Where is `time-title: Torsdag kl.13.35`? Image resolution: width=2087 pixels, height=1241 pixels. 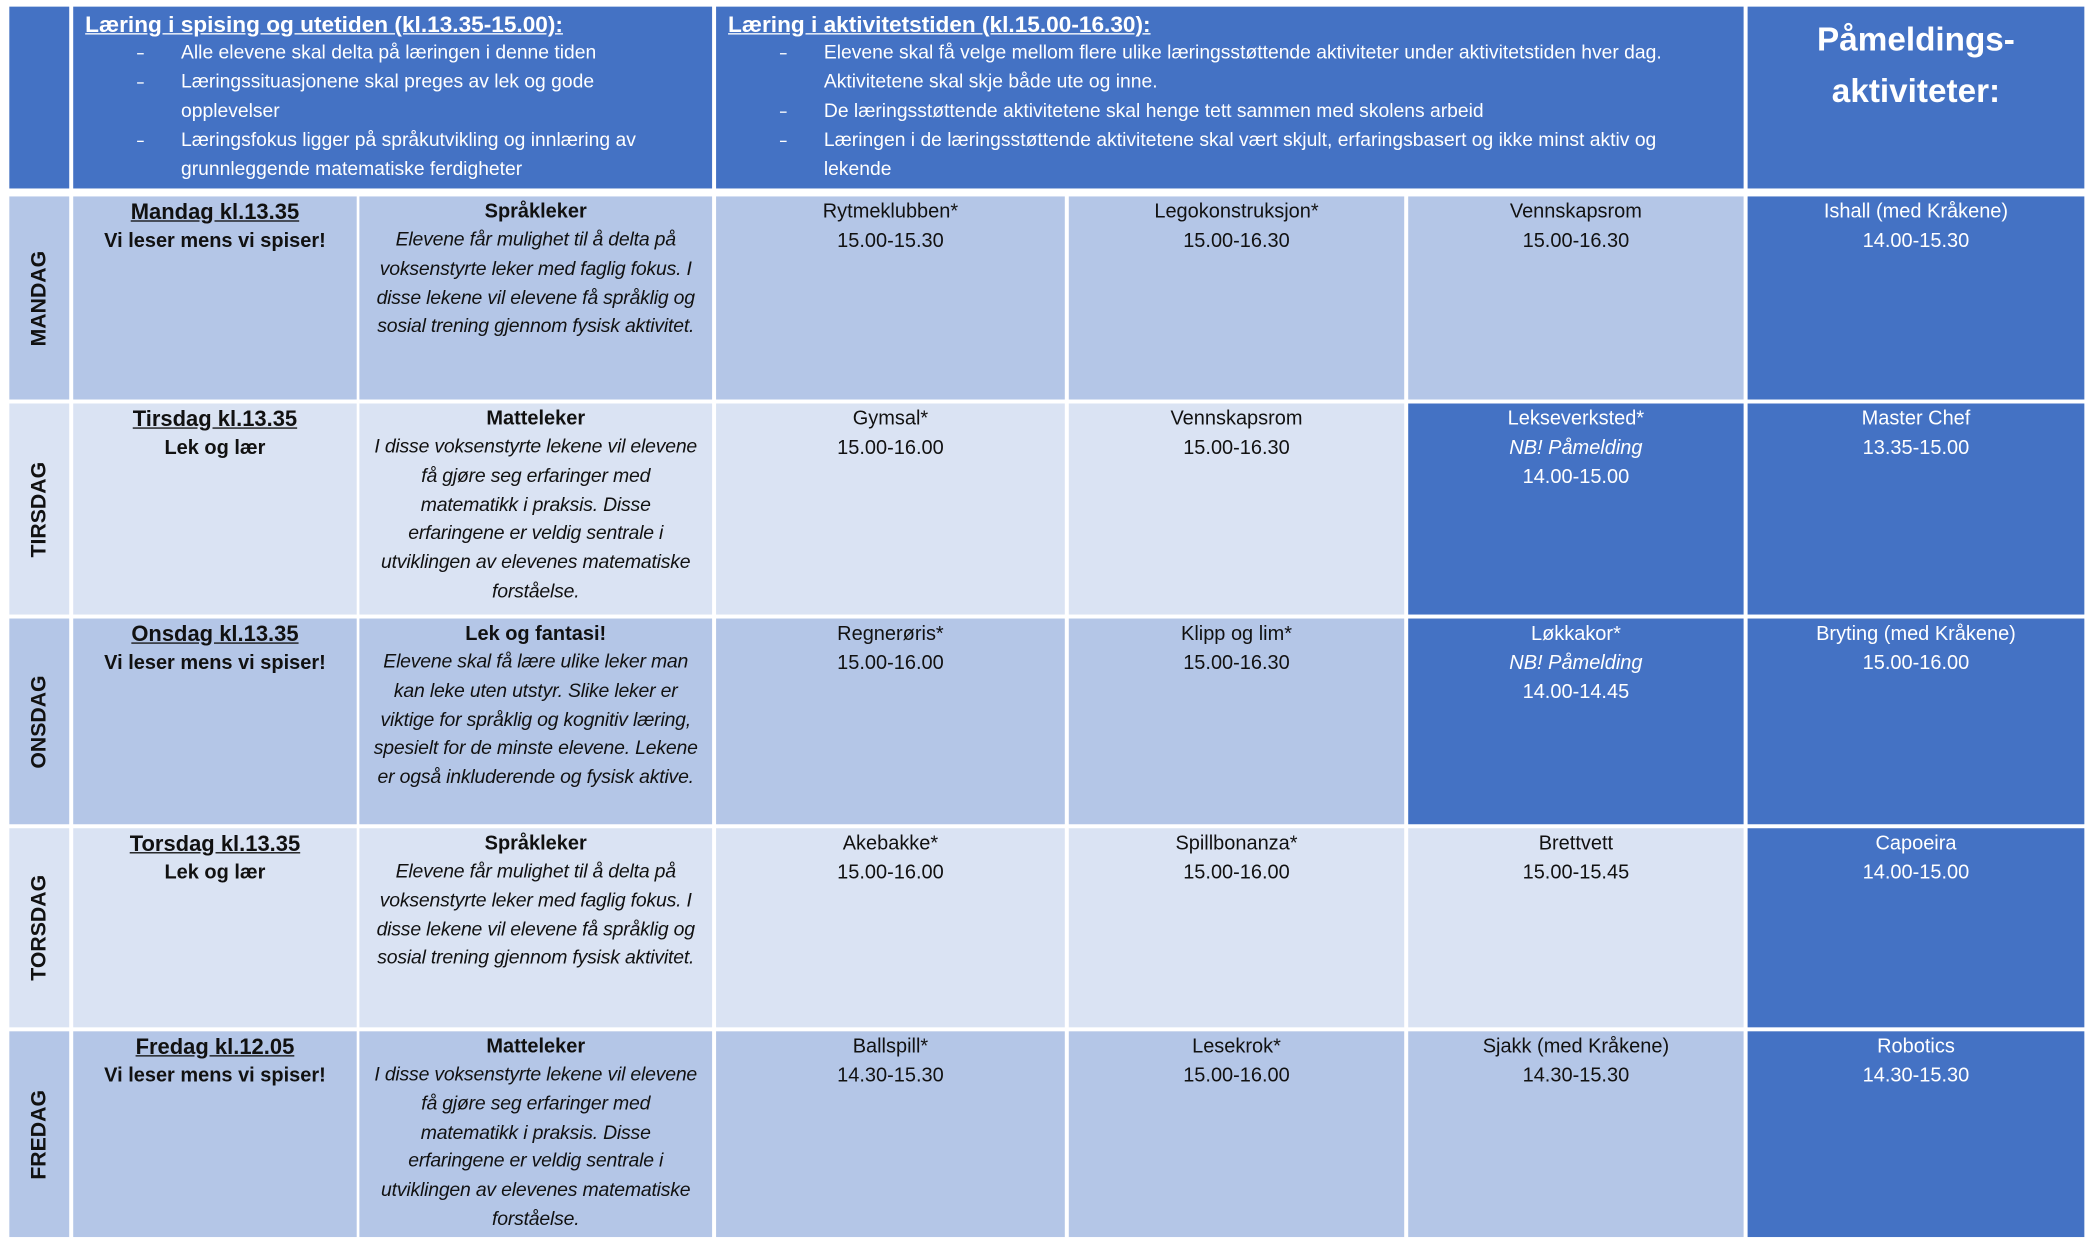
time-title: Torsdag kl.13.35 is located at coordinates (215, 844).